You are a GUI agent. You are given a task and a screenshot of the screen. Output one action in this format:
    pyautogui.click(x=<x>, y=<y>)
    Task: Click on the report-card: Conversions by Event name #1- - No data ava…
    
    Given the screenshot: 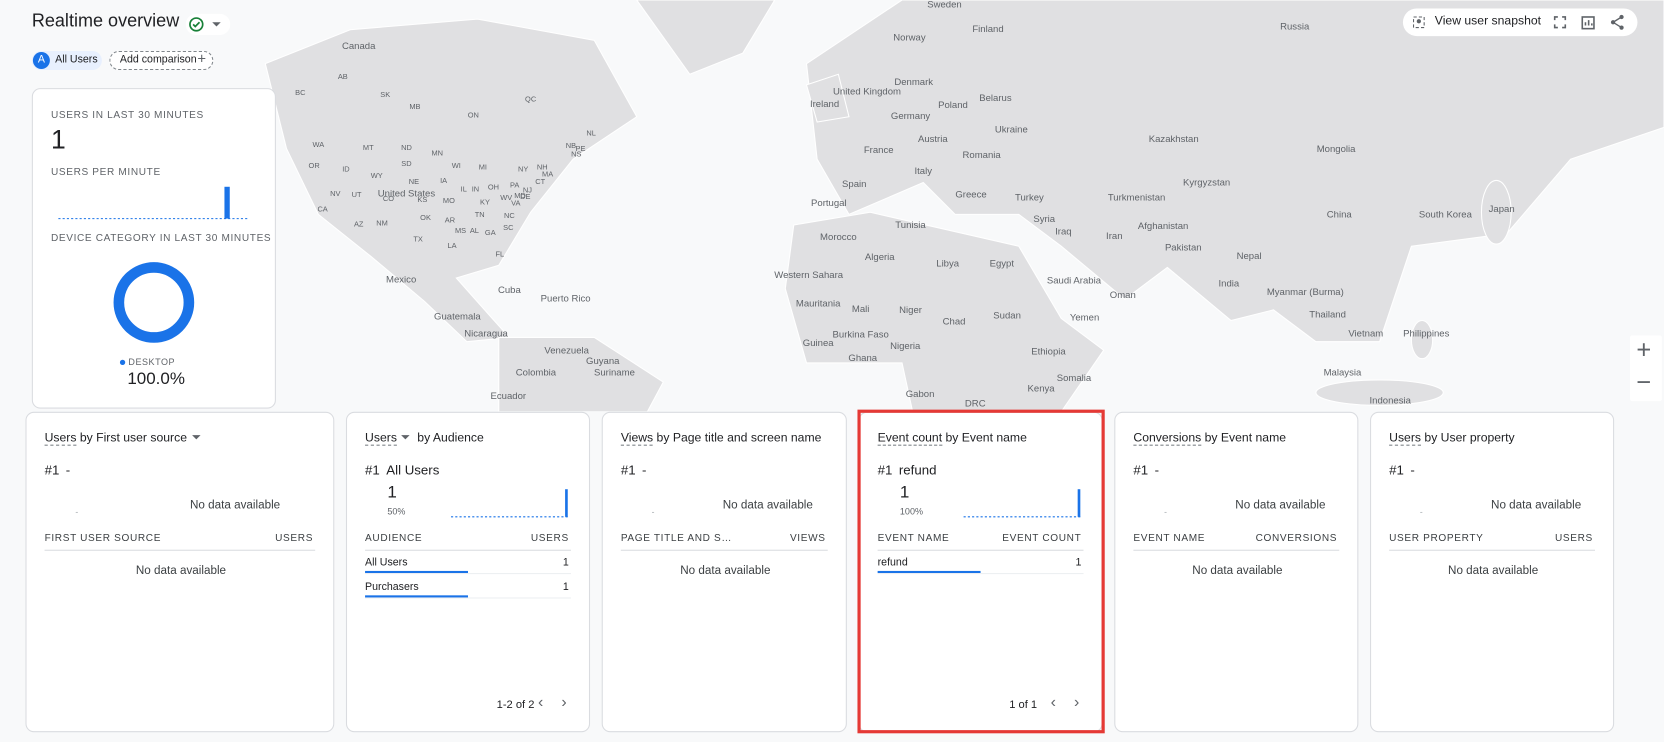 What is the action you would take?
    pyautogui.click(x=1236, y=572)
    